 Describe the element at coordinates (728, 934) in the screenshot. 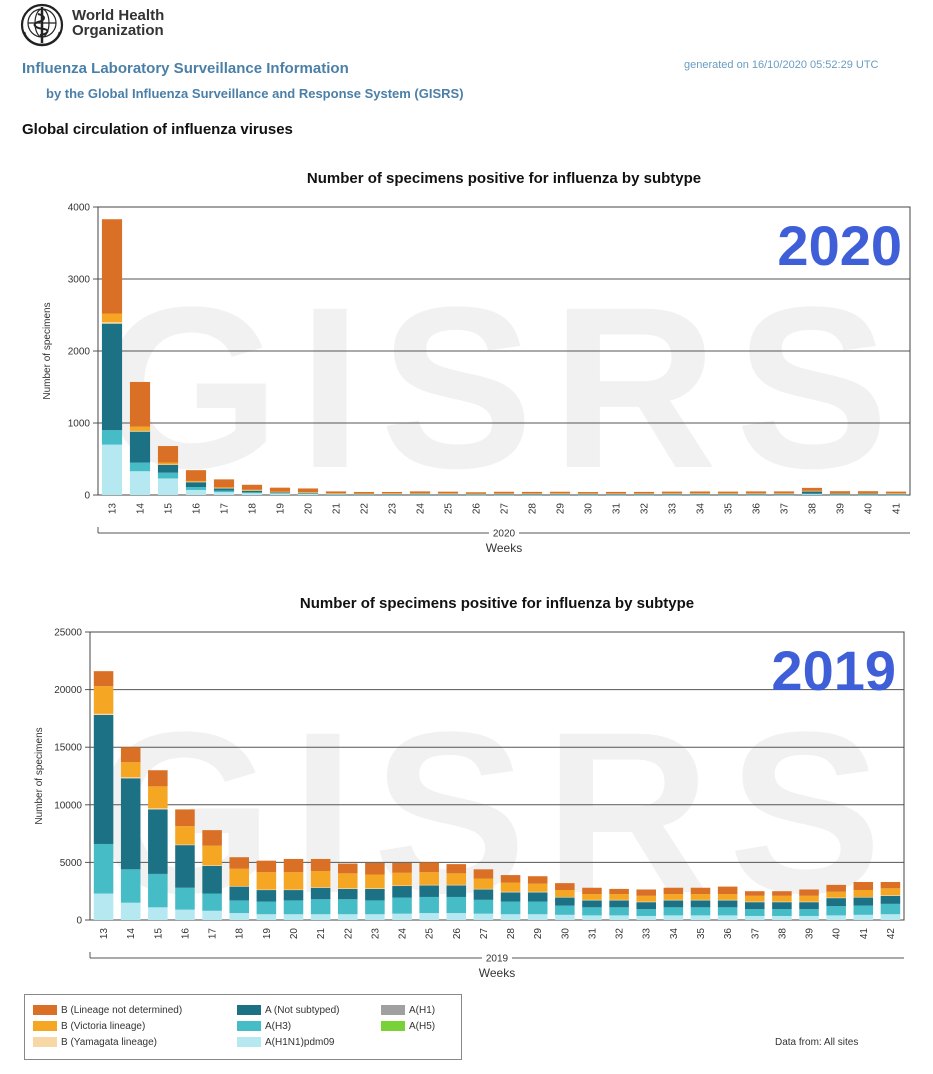

I see `x-tick-label: 36` at that location.